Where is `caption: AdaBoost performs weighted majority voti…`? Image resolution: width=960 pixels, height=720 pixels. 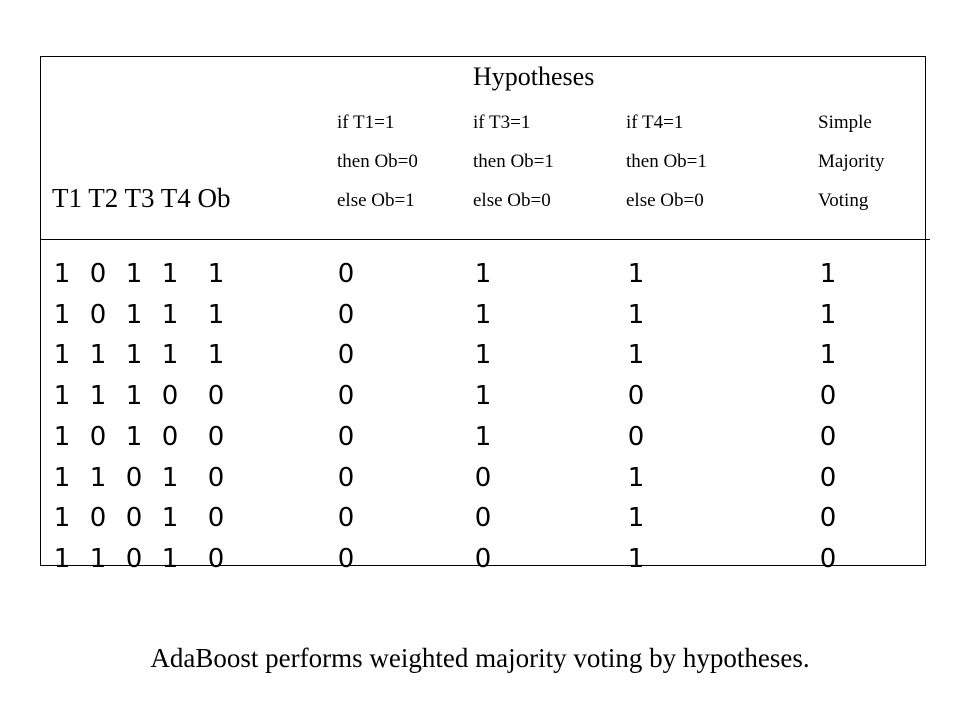
caption: AdaBoost performs weighted majority voti… is located at coordinates (480, 658).